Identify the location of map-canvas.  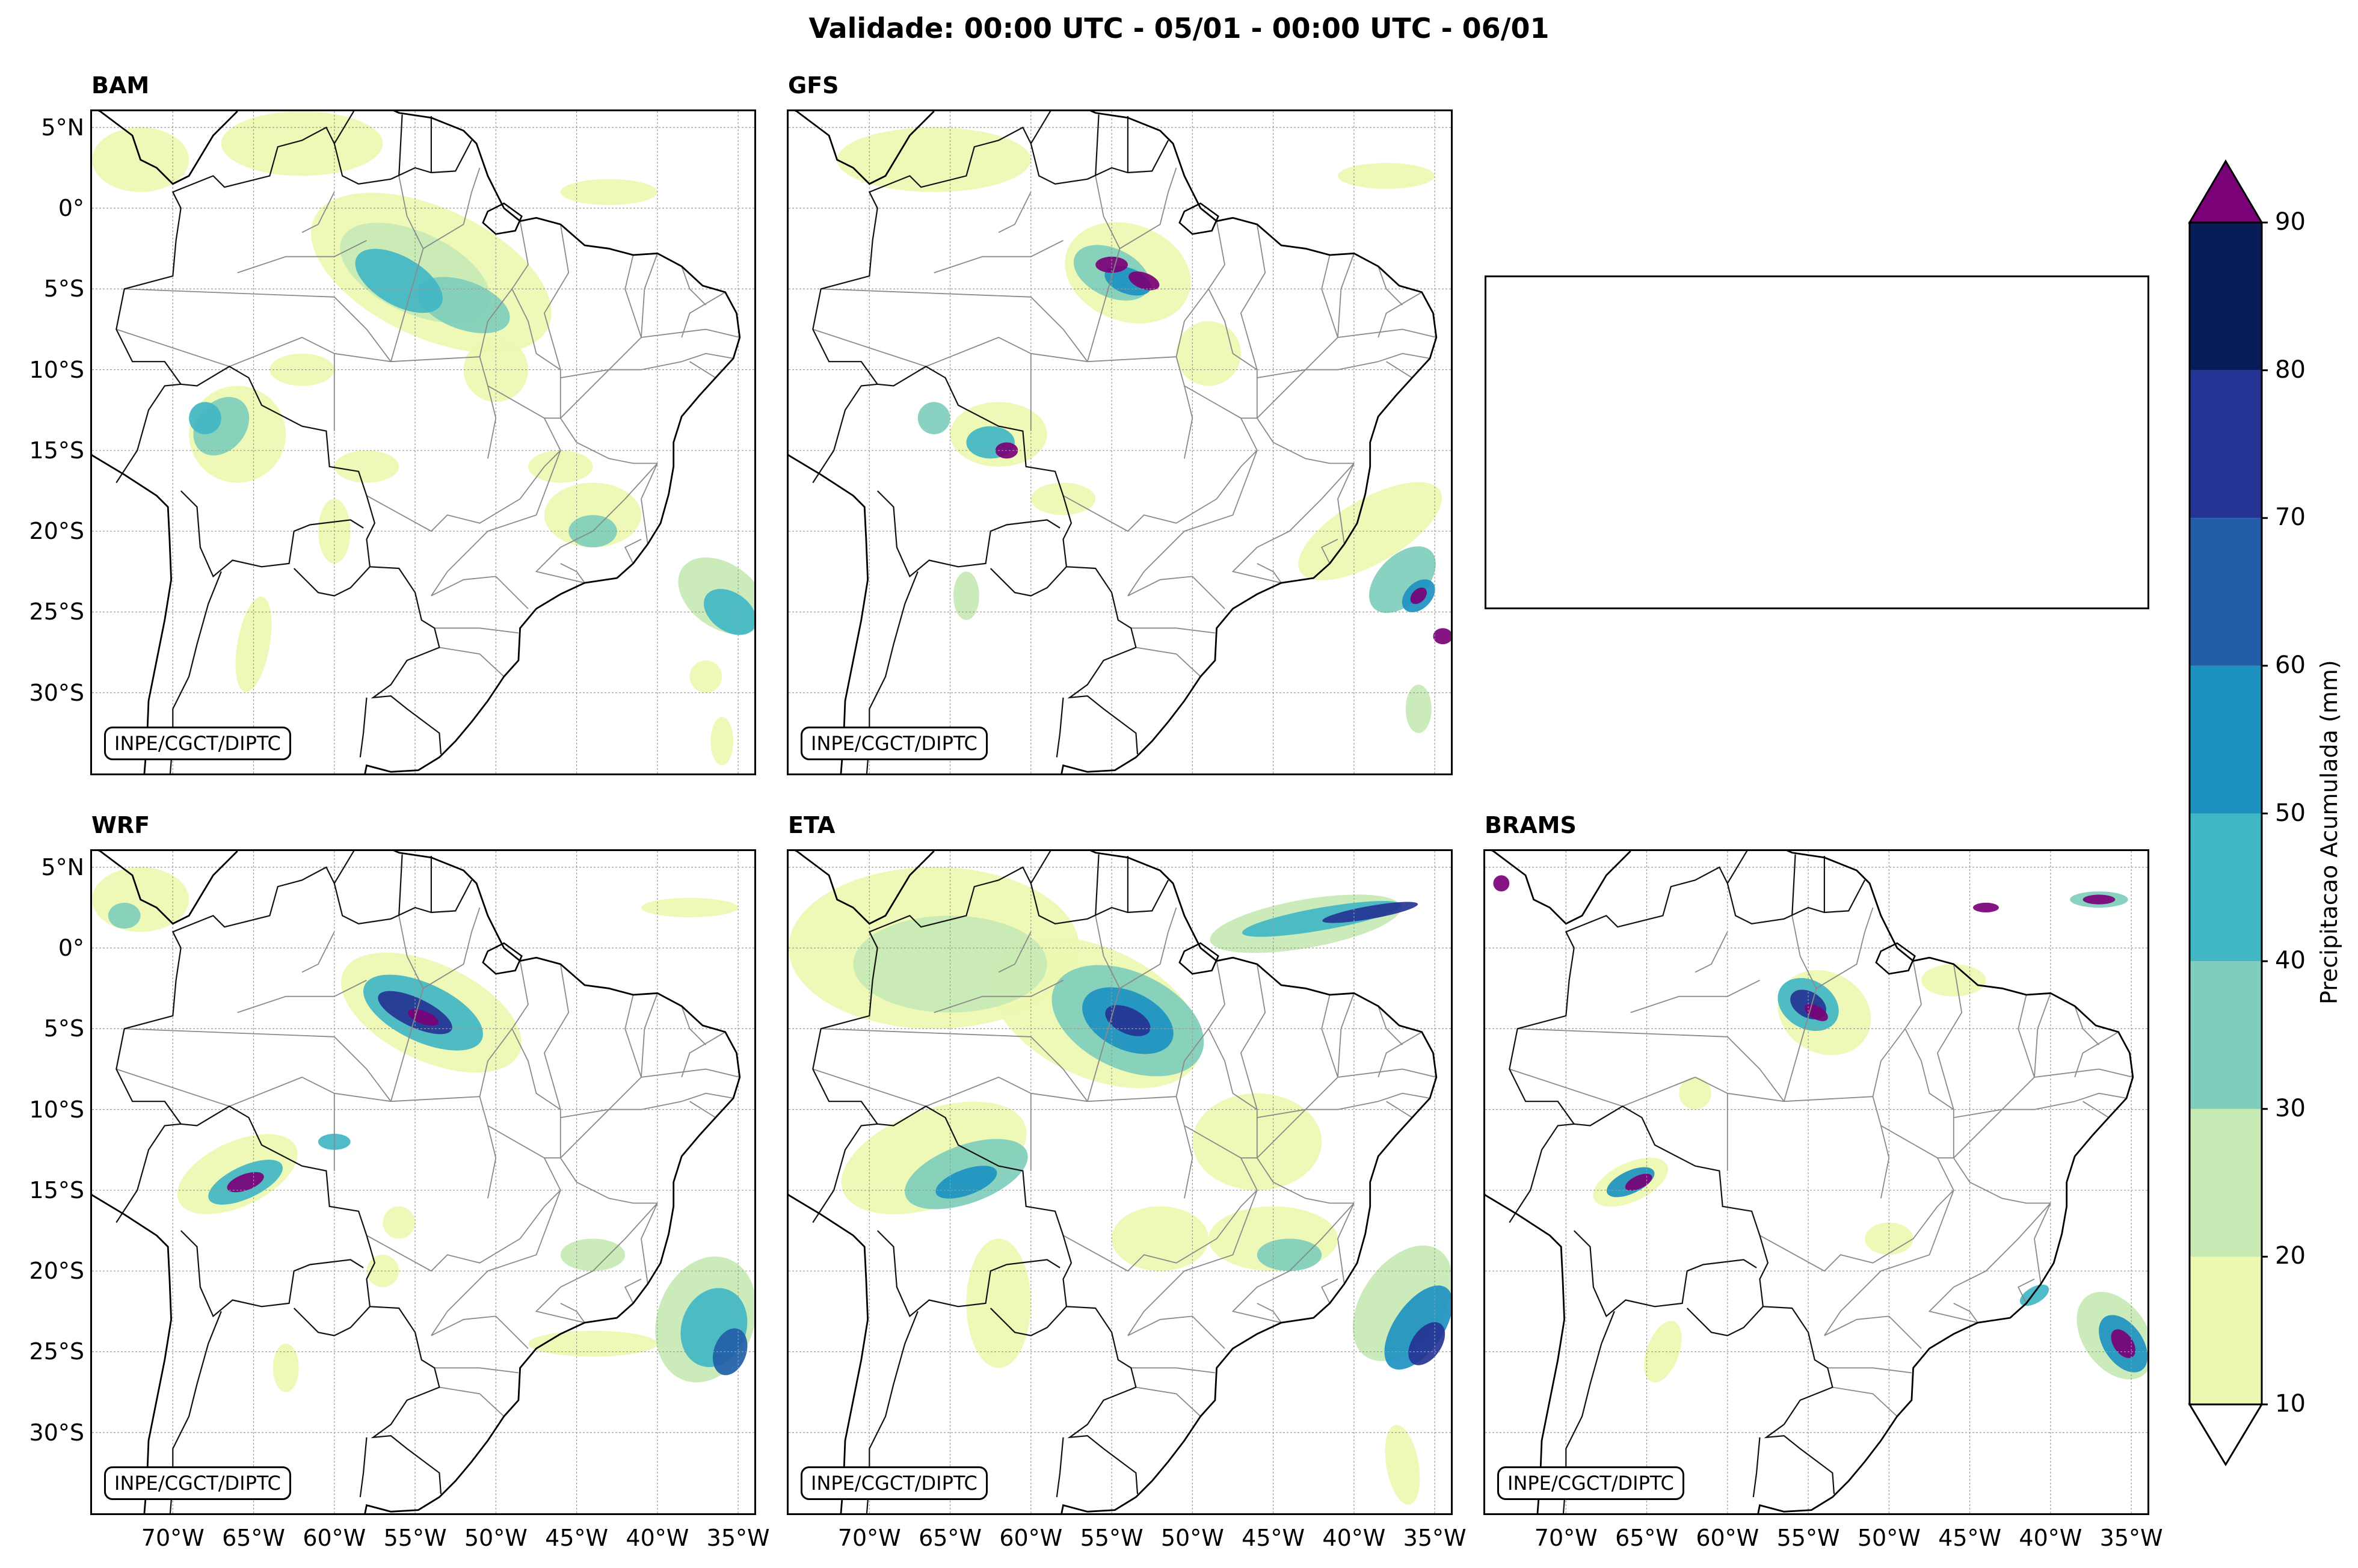
(423, 442).